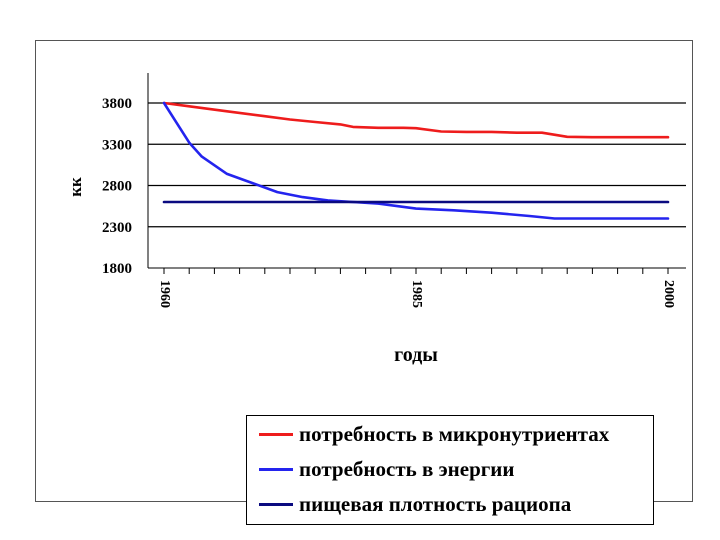  Describe the element at coordinates (407, 469) in the screenshot. I see `legend-label: потребность в энергии` at that location.